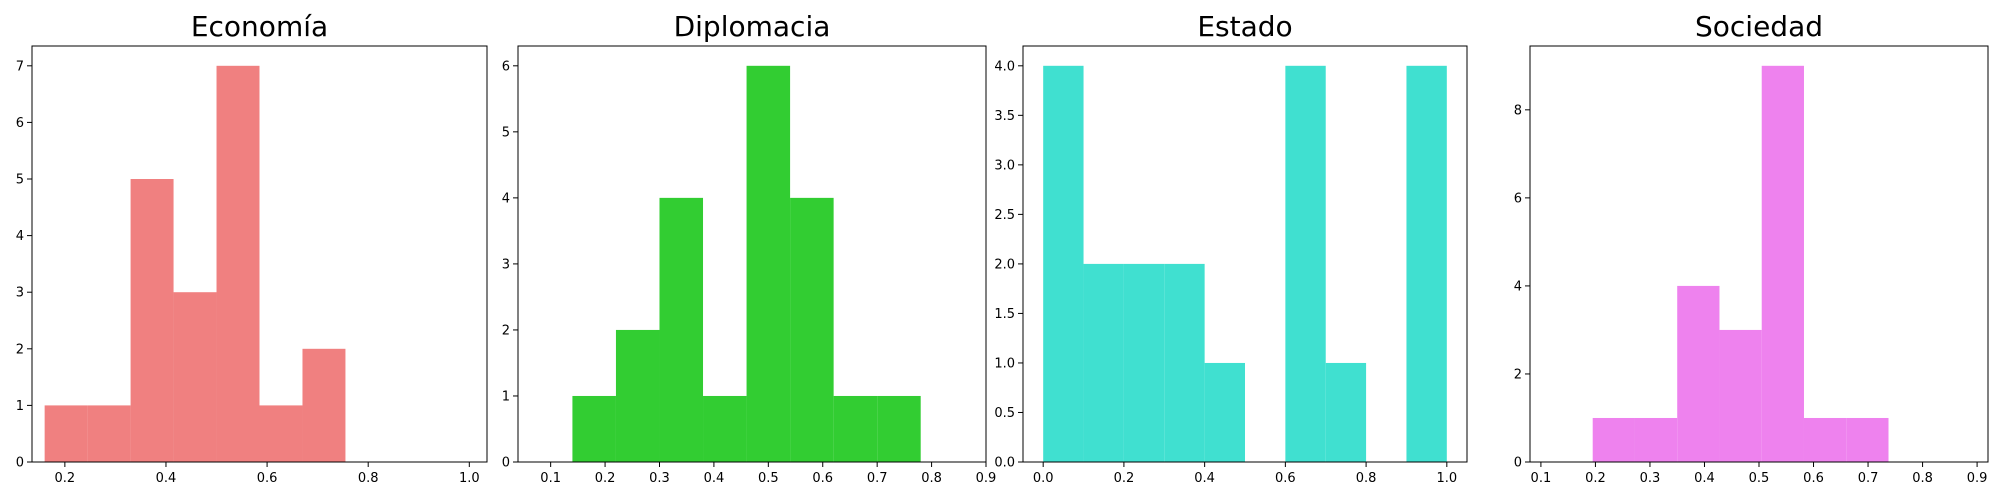 The width and height of the screenshot is (2000, 500). What do you see at coordinates (1004, 165) in the screenshot?
I see `y-tick-label: 3.0` at bounding box center [1004, 165].